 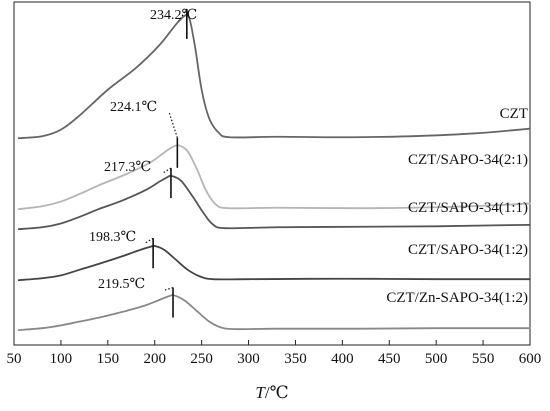 I want to click on series-label: CZT/Zn-SAPO-34(1:2), so click(x=457, y=298).